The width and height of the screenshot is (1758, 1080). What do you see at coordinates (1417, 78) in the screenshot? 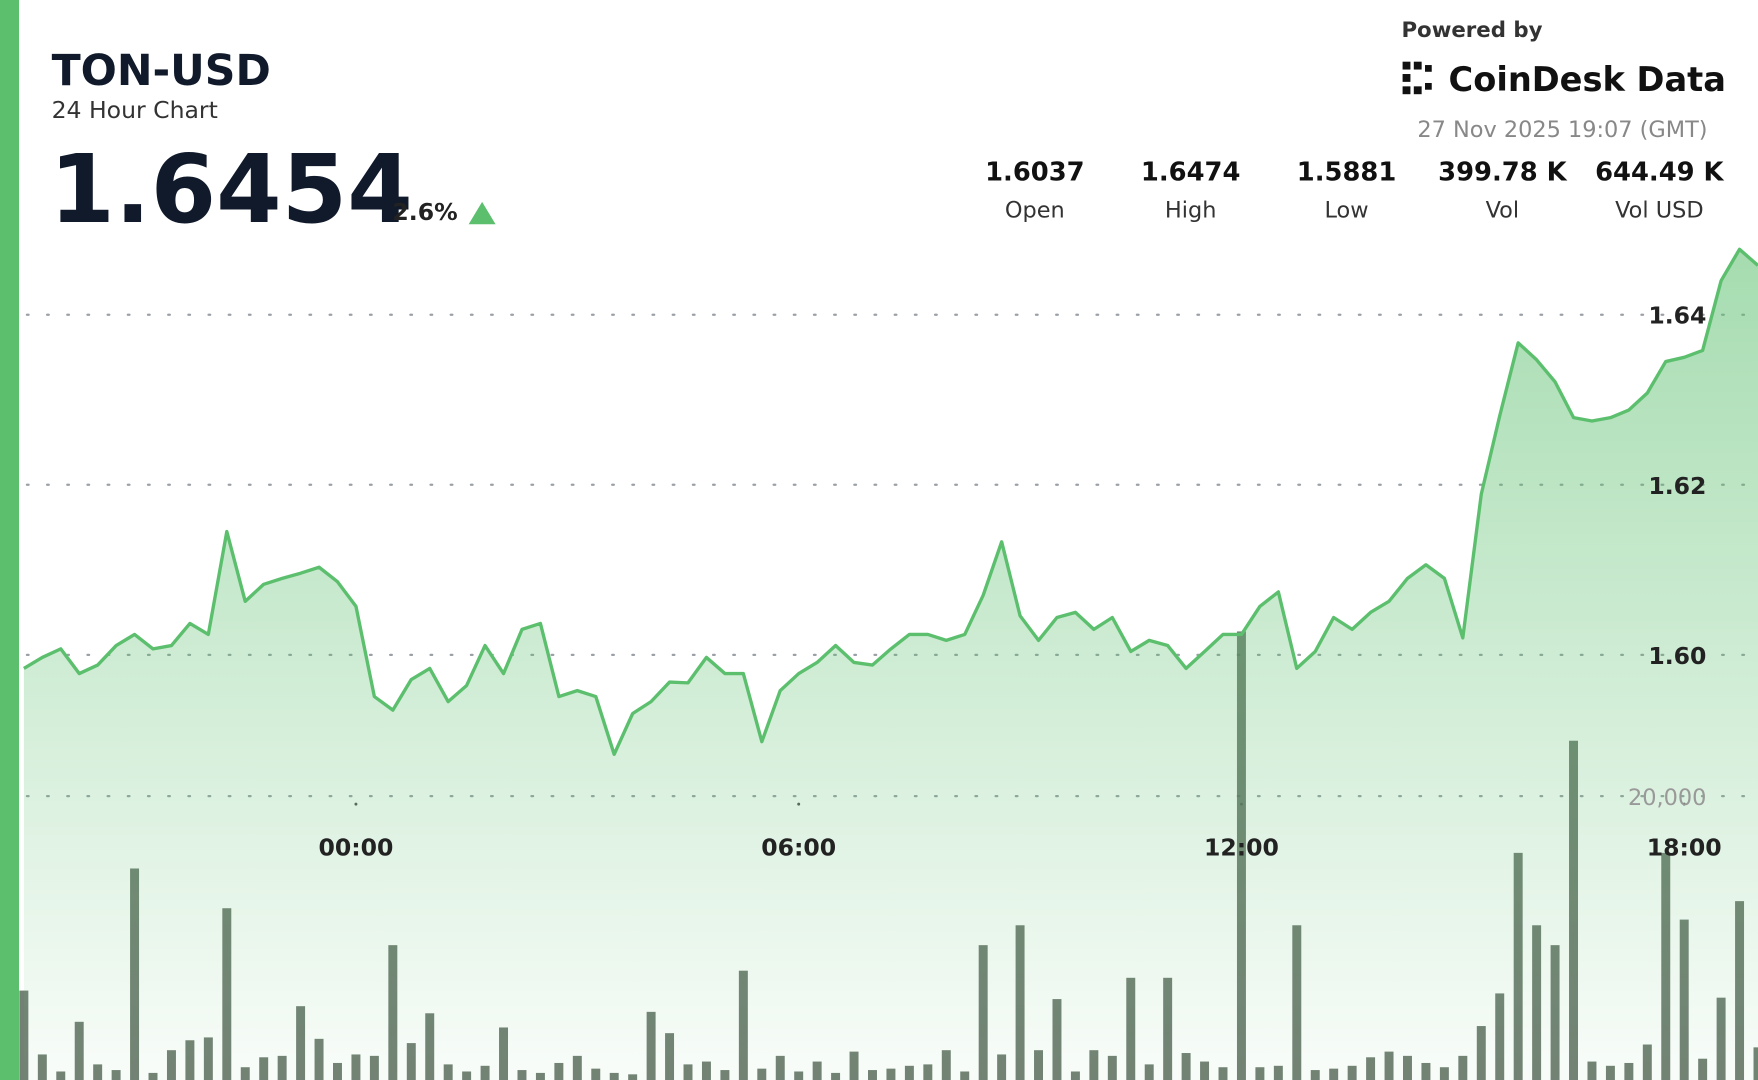
I see `brand-icon` at bounding box center [1417, 78].